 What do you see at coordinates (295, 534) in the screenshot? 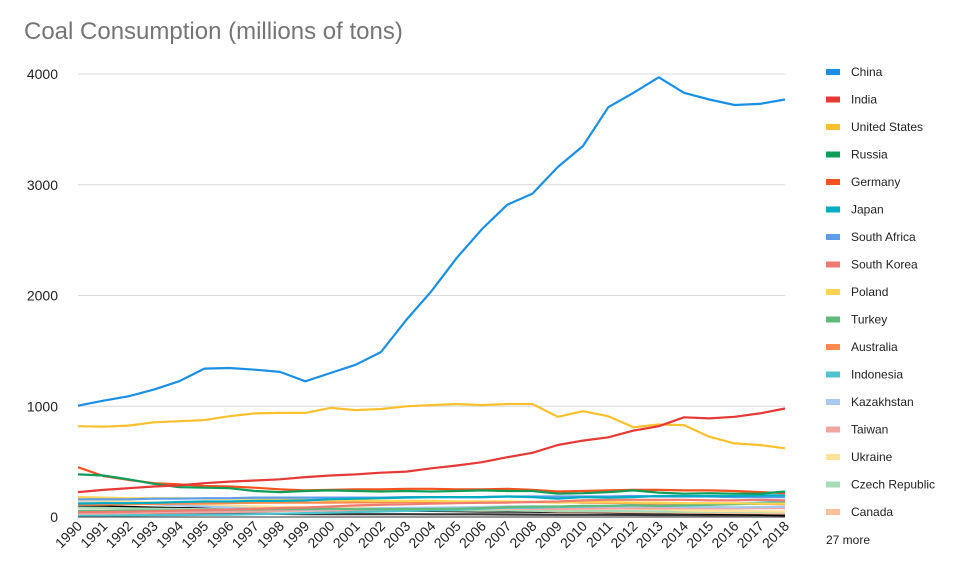
I see `x-tick-label: 1999` at bounding box center [295, 534].